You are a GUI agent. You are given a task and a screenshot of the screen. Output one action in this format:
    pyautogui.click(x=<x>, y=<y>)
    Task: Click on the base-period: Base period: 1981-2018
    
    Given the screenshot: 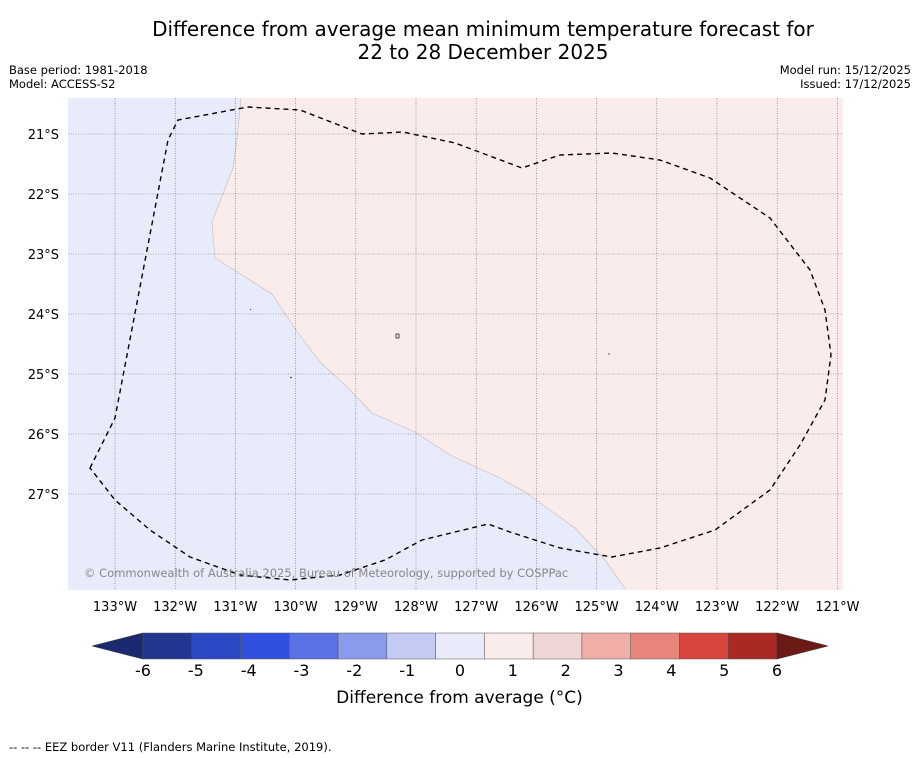 What is the action you would take?
    pyautogui.click(x=78, y=70)
    